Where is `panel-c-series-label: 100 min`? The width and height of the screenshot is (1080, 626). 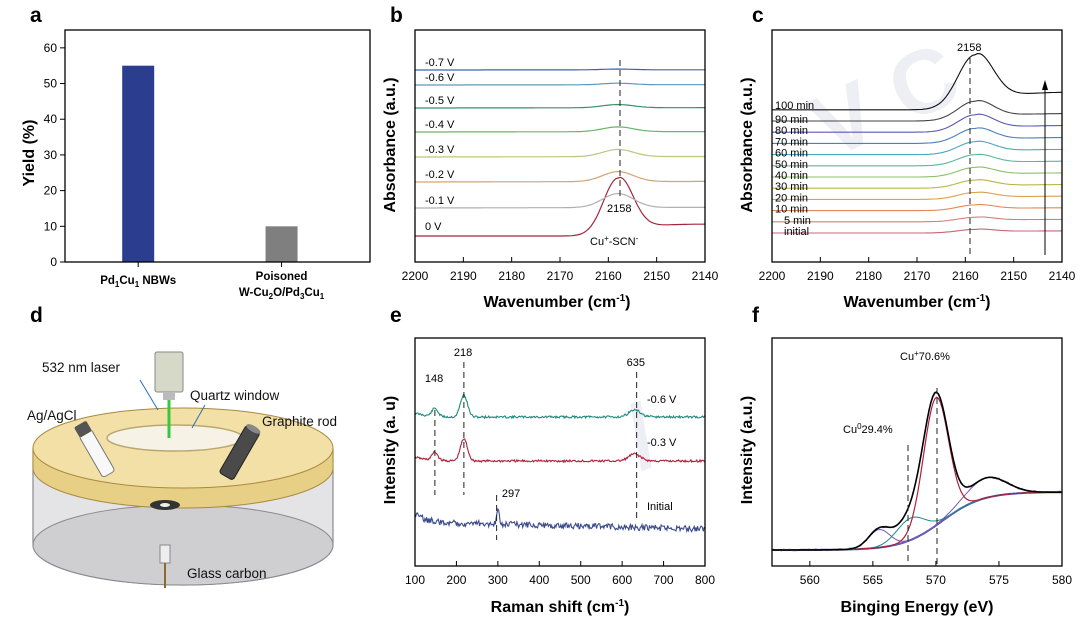 panel-c-series-label: 100 min is located at coordinates (794, 106).